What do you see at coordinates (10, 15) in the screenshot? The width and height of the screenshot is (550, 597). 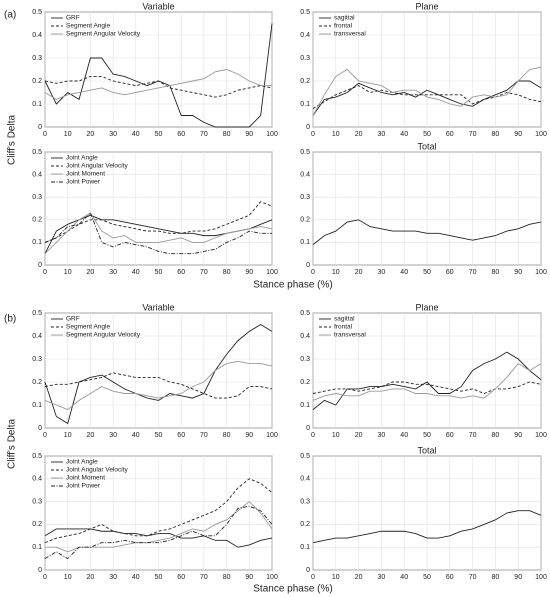 I see `panel-label: (a)` at bounding box center [10, 15].